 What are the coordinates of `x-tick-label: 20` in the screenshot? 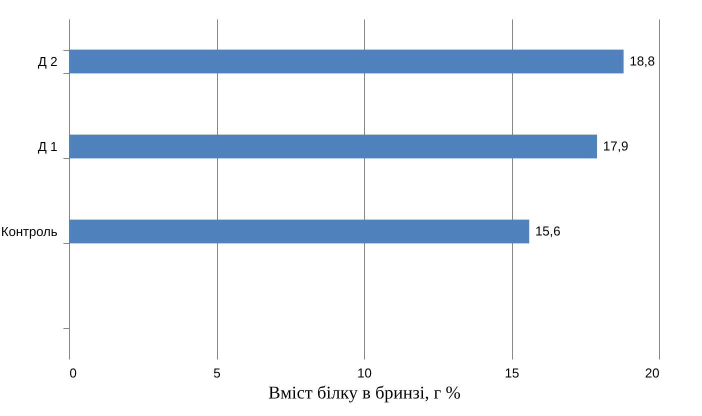 It's located at (652, 373).